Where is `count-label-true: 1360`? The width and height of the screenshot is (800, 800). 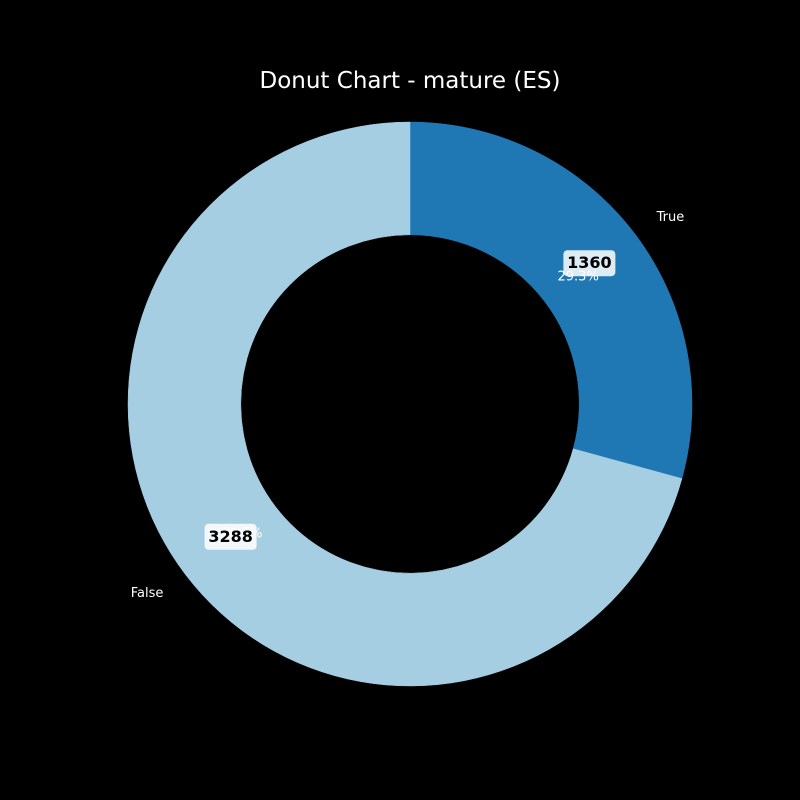 count-label-true: 1360 is located at coordinates (589, 262).